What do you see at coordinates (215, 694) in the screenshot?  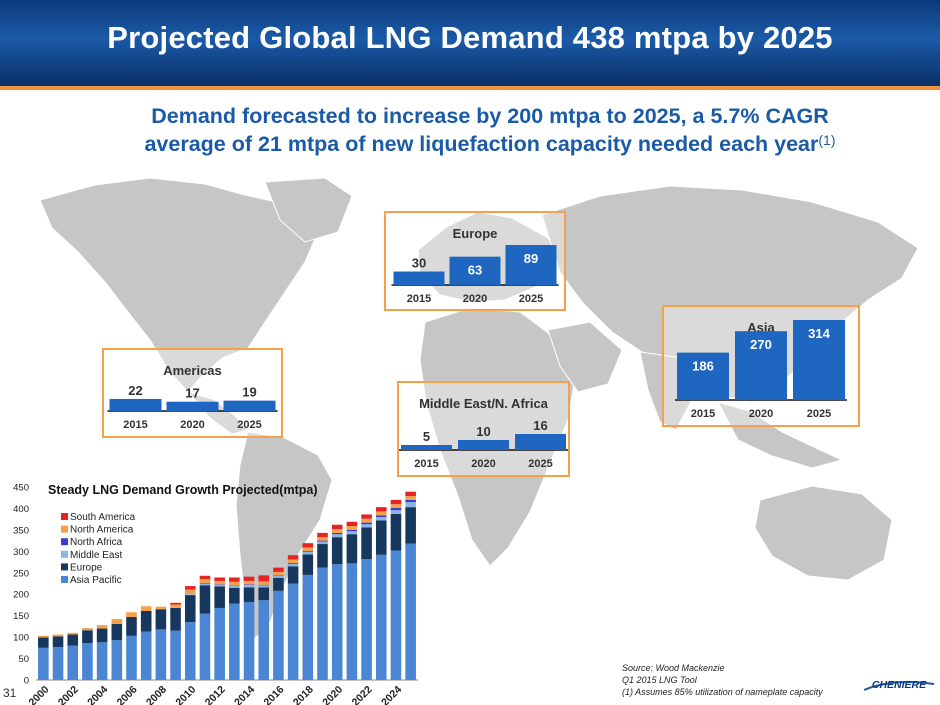 I see `x-tick-label: 2012` at bounding box center [215, 694].